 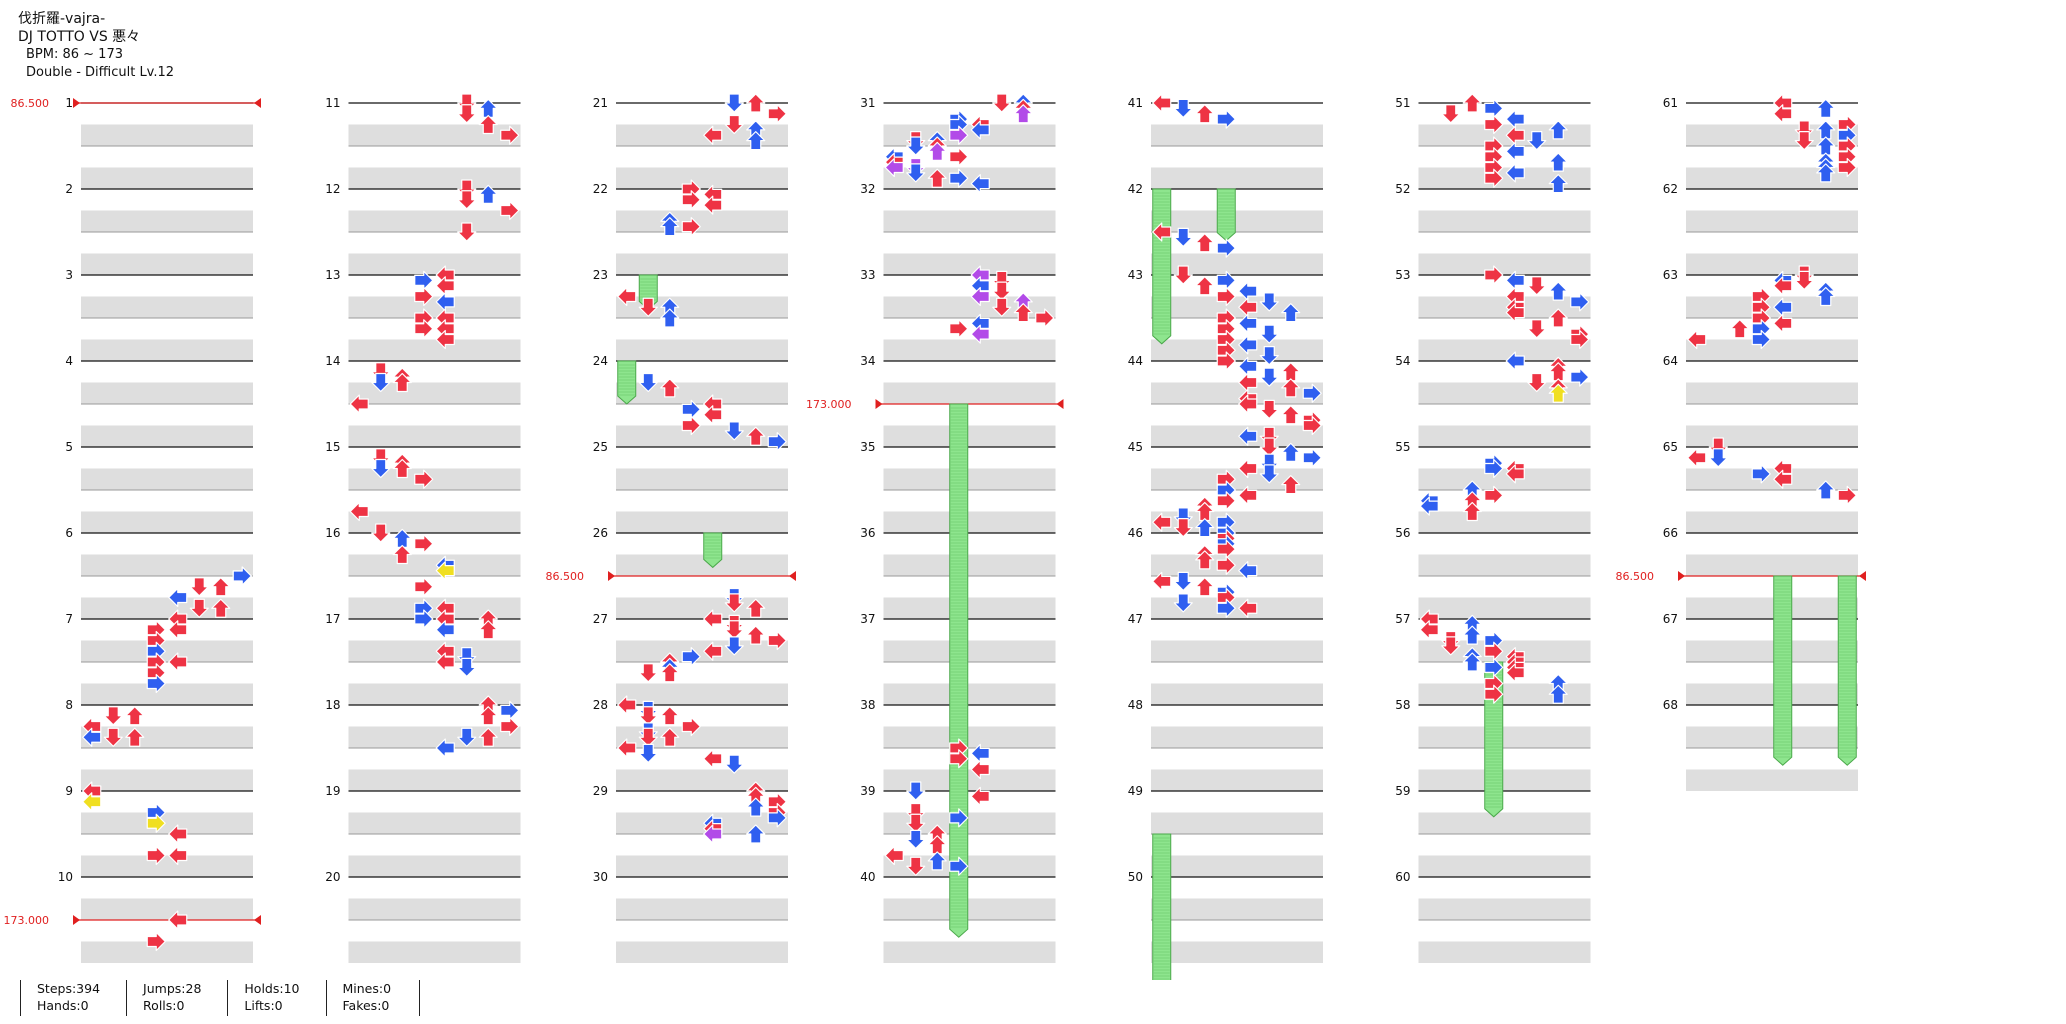 What do you see at coordinates (332, 791) in the screenshot?
I see `measure-number: 19` at bounding box center [332, 791].